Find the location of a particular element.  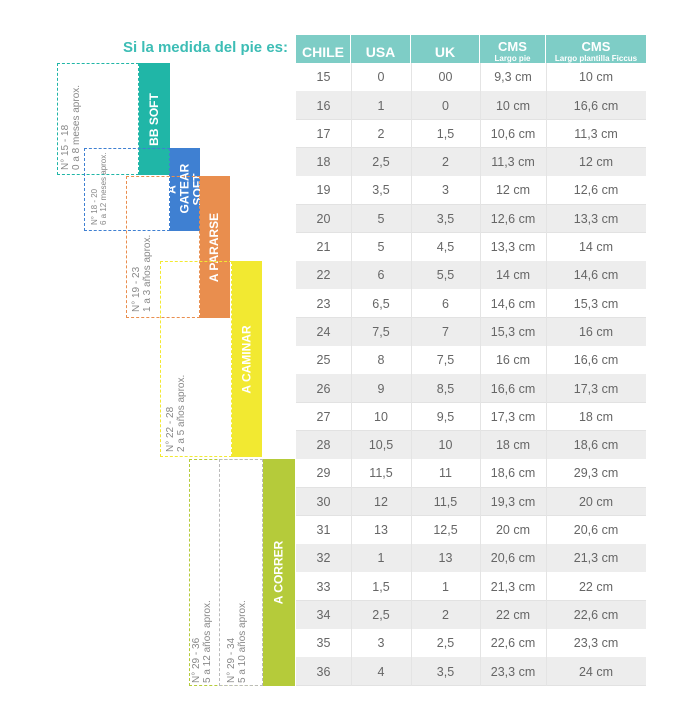

table-cell: 21 is located at coordinates (323, 247).